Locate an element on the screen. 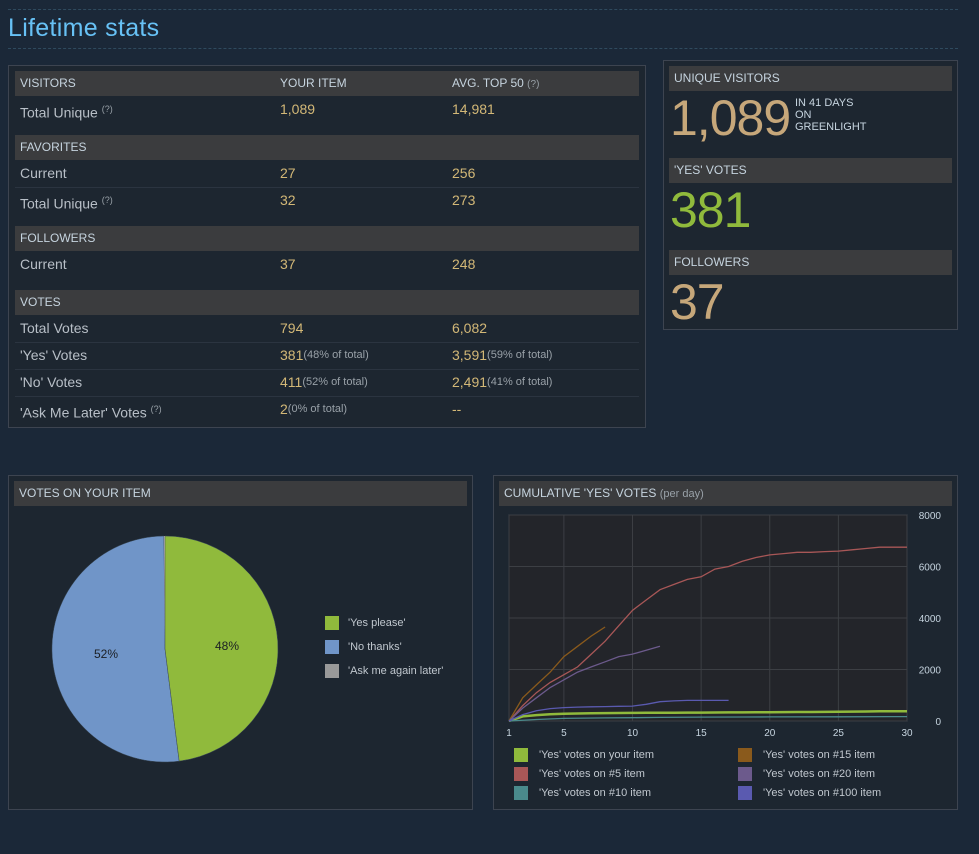 The height and width of the screenshot is (854, 979). percent-note: (59% of total) is located at coordinates (520, 355).